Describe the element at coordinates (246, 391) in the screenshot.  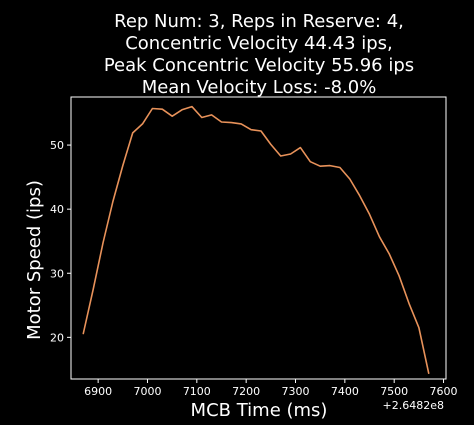
I see `x-tick-label: 7200` at that location.